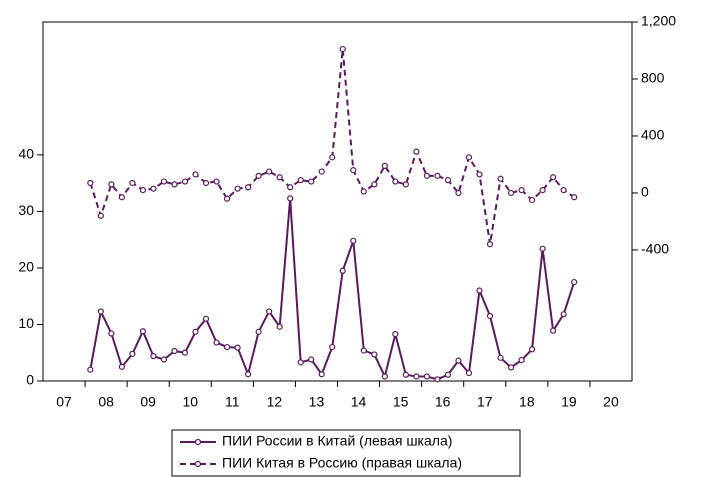 This screenshot has width=701, height=477. Describe the element at coordinates (30, 380) in the screenshot. I see `y-tick-label: 0` at that location.